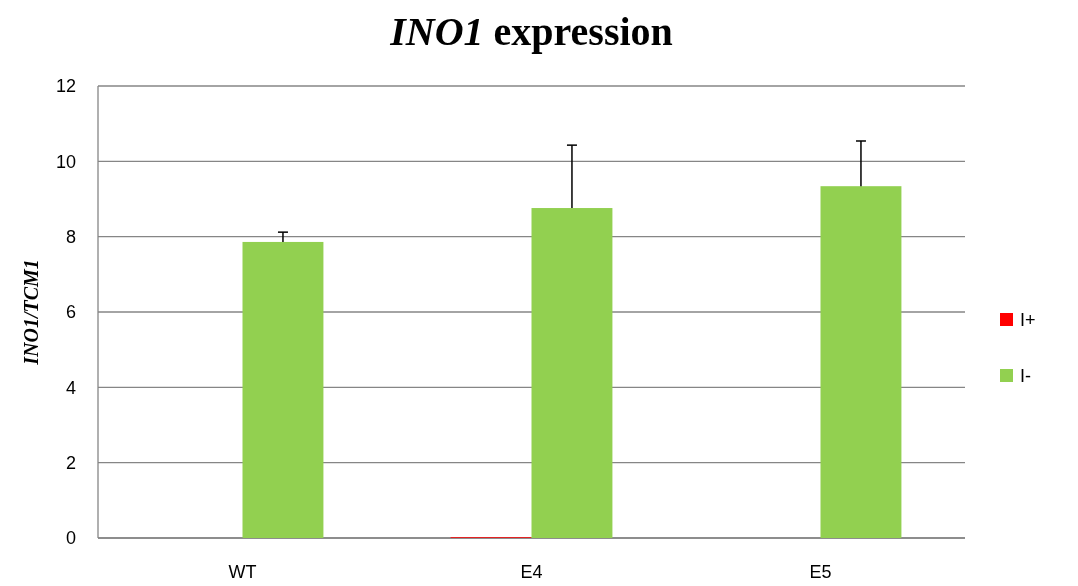  What do you see at coordinates (31, 312) in the screenshot?
I see `y-axis-title: INO1/TCM1` at bounding box center [31, 312].